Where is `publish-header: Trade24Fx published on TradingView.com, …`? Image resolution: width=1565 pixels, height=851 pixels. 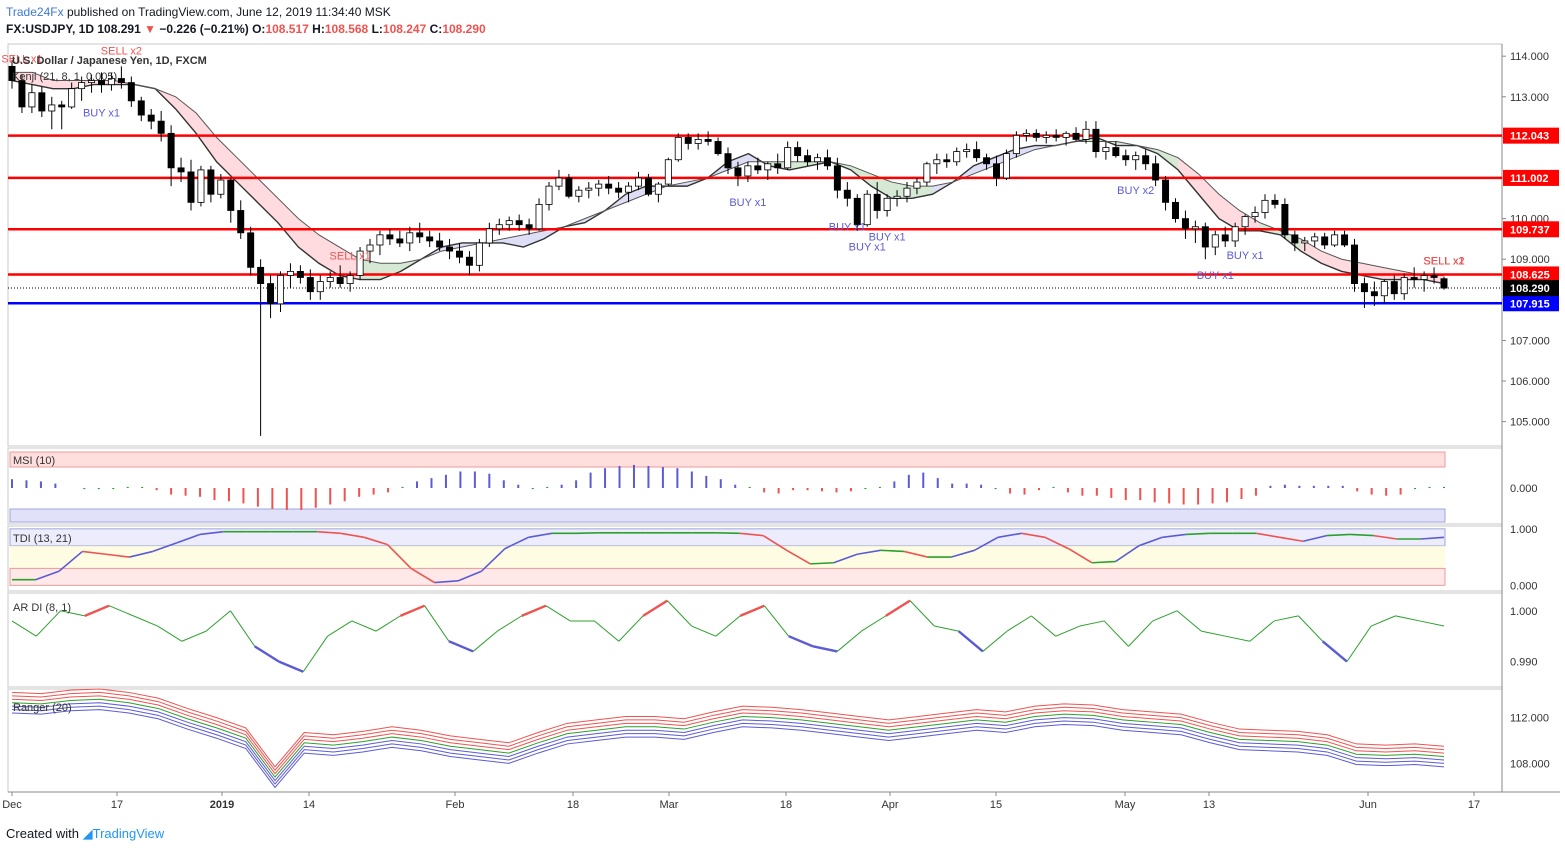 publish-header: Trade24Fx published on TradingView.com, … is located at coordinates (198, 12).